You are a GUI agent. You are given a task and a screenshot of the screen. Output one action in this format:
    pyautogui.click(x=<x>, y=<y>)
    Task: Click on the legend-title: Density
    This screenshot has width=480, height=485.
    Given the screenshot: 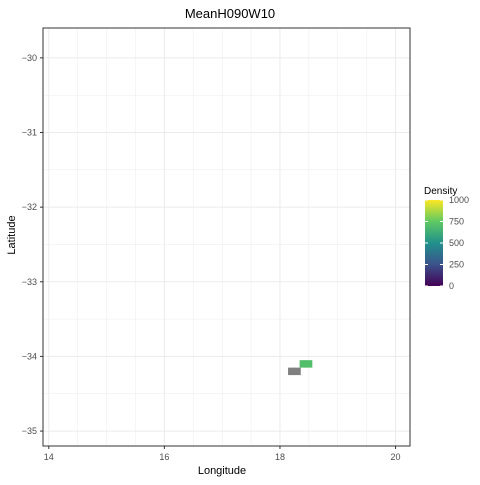 What is the action you would take?
    pyautogui.click(x=440, y=191)
    